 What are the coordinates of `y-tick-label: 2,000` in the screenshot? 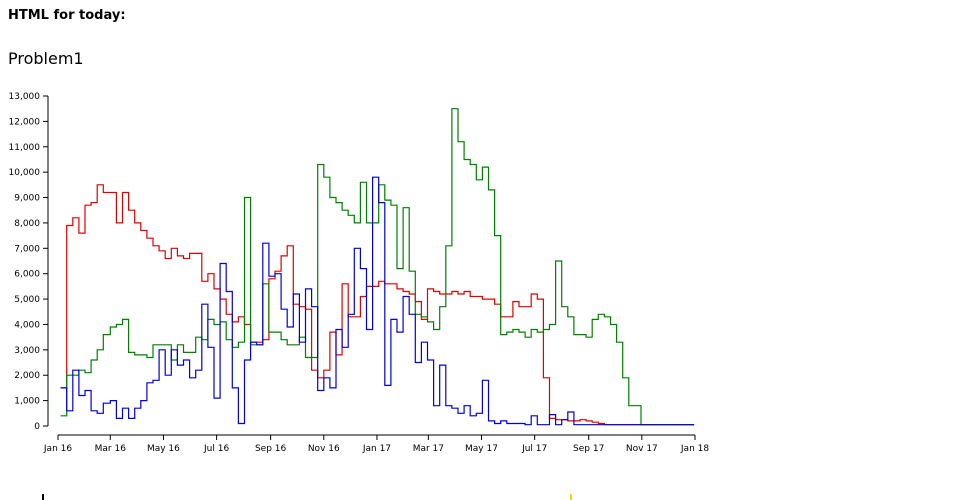 It's located at (27, 376).